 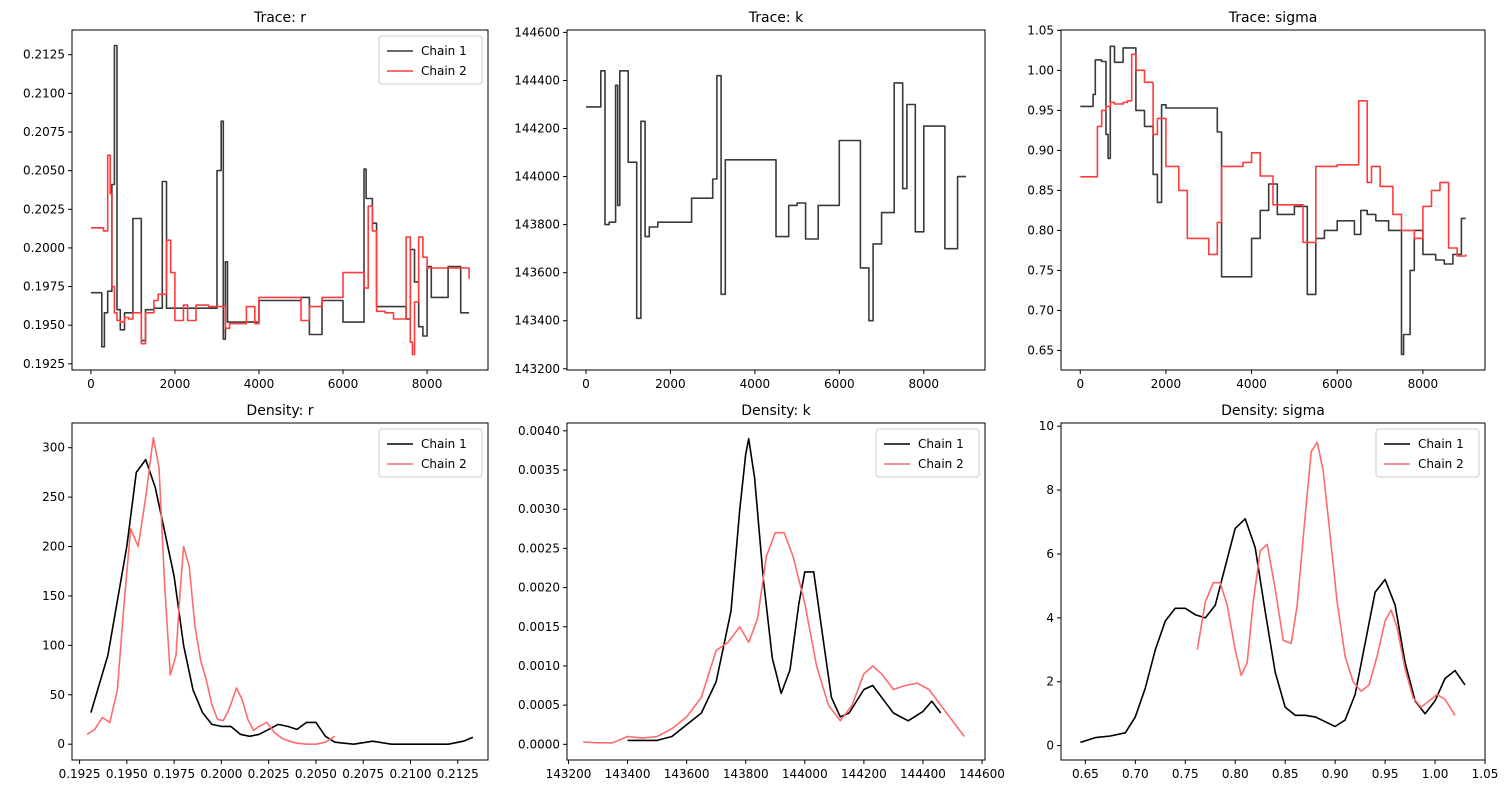 What do you see at coordinates (44, 287) in the screenshot?
I see `y-tick-label: 0.1975` at bounding box center [44, 287].